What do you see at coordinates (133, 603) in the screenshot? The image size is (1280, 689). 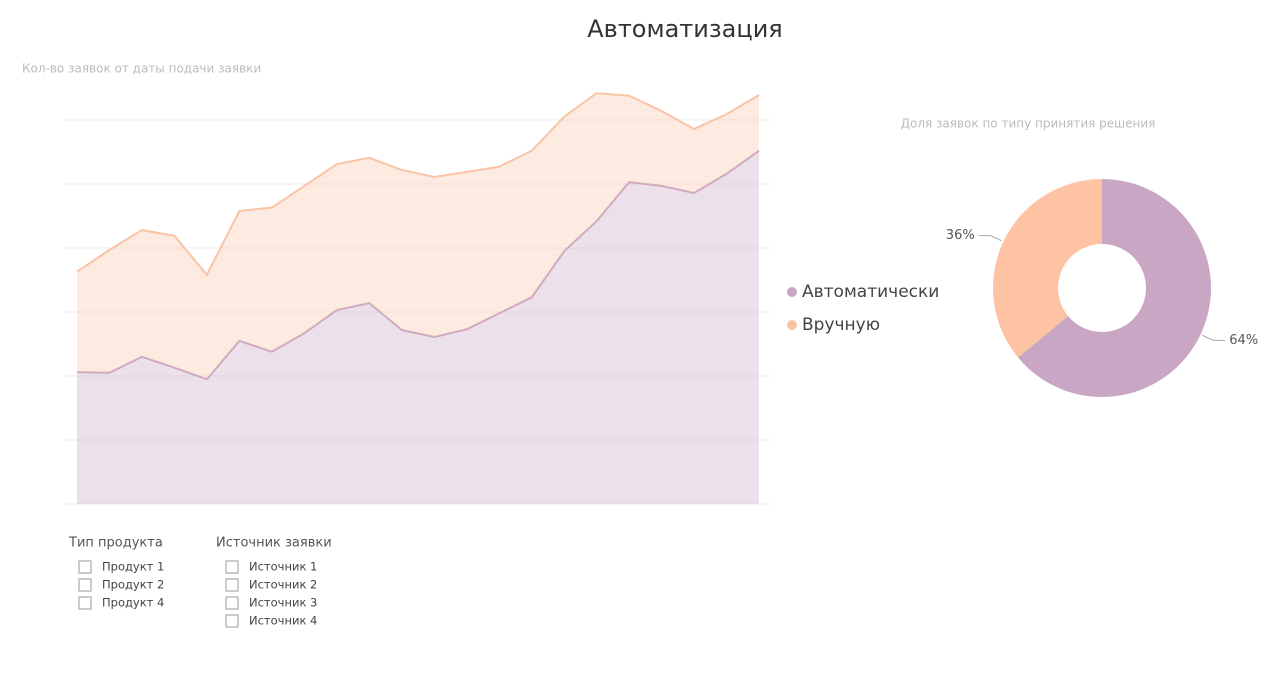 I see `filter-option: Продукт 4` at bounding box center [133, 603].